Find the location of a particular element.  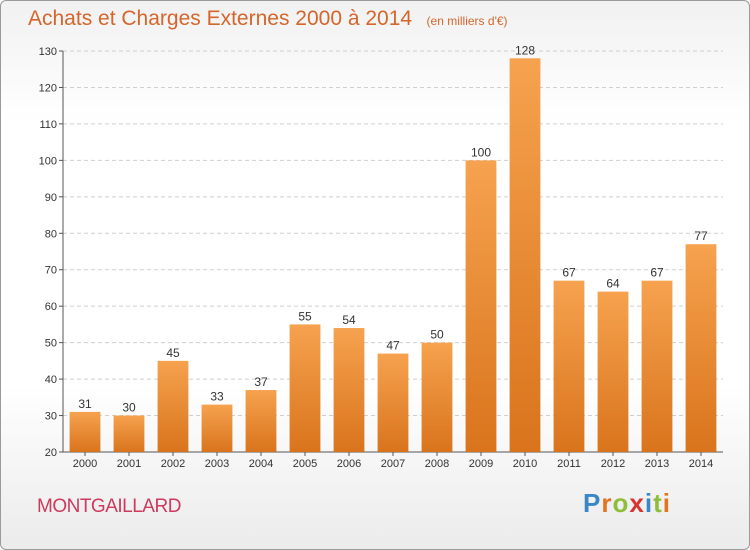

x-tick-label: 2001 is located at coordinates (129, 464).